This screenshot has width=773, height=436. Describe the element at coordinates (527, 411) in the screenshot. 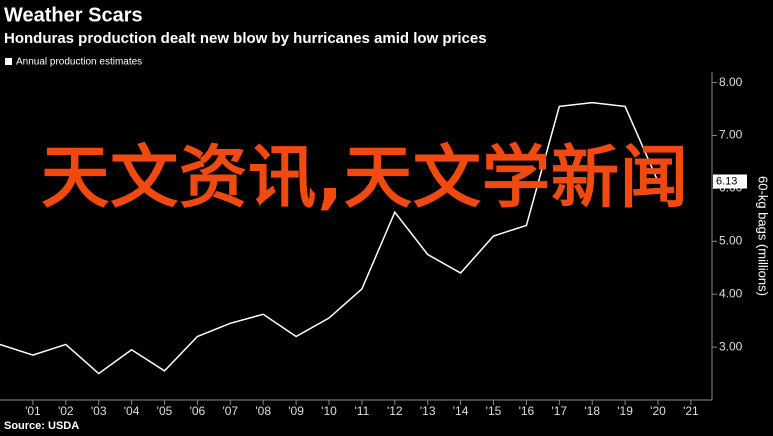

I see `x-tick-label: '16` at that location.